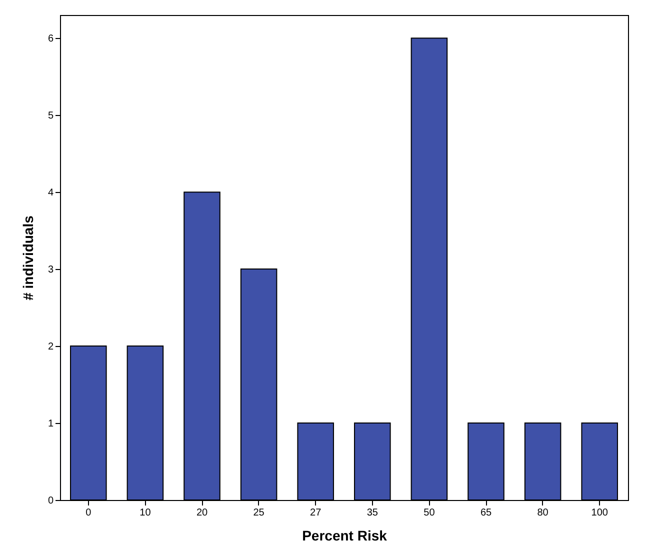 The width and height of the screenshot is (649, 557). I want to click on x-tick-label: 35, so click(372, 513).